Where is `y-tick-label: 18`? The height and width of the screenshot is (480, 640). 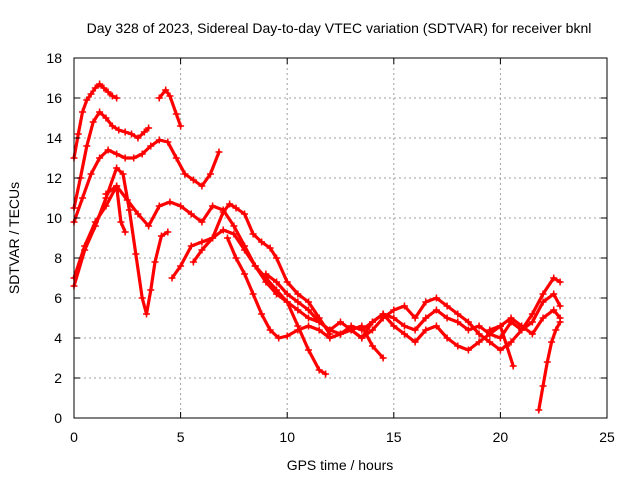 y-tick-label: 18 is located at coordinates (54, 58).